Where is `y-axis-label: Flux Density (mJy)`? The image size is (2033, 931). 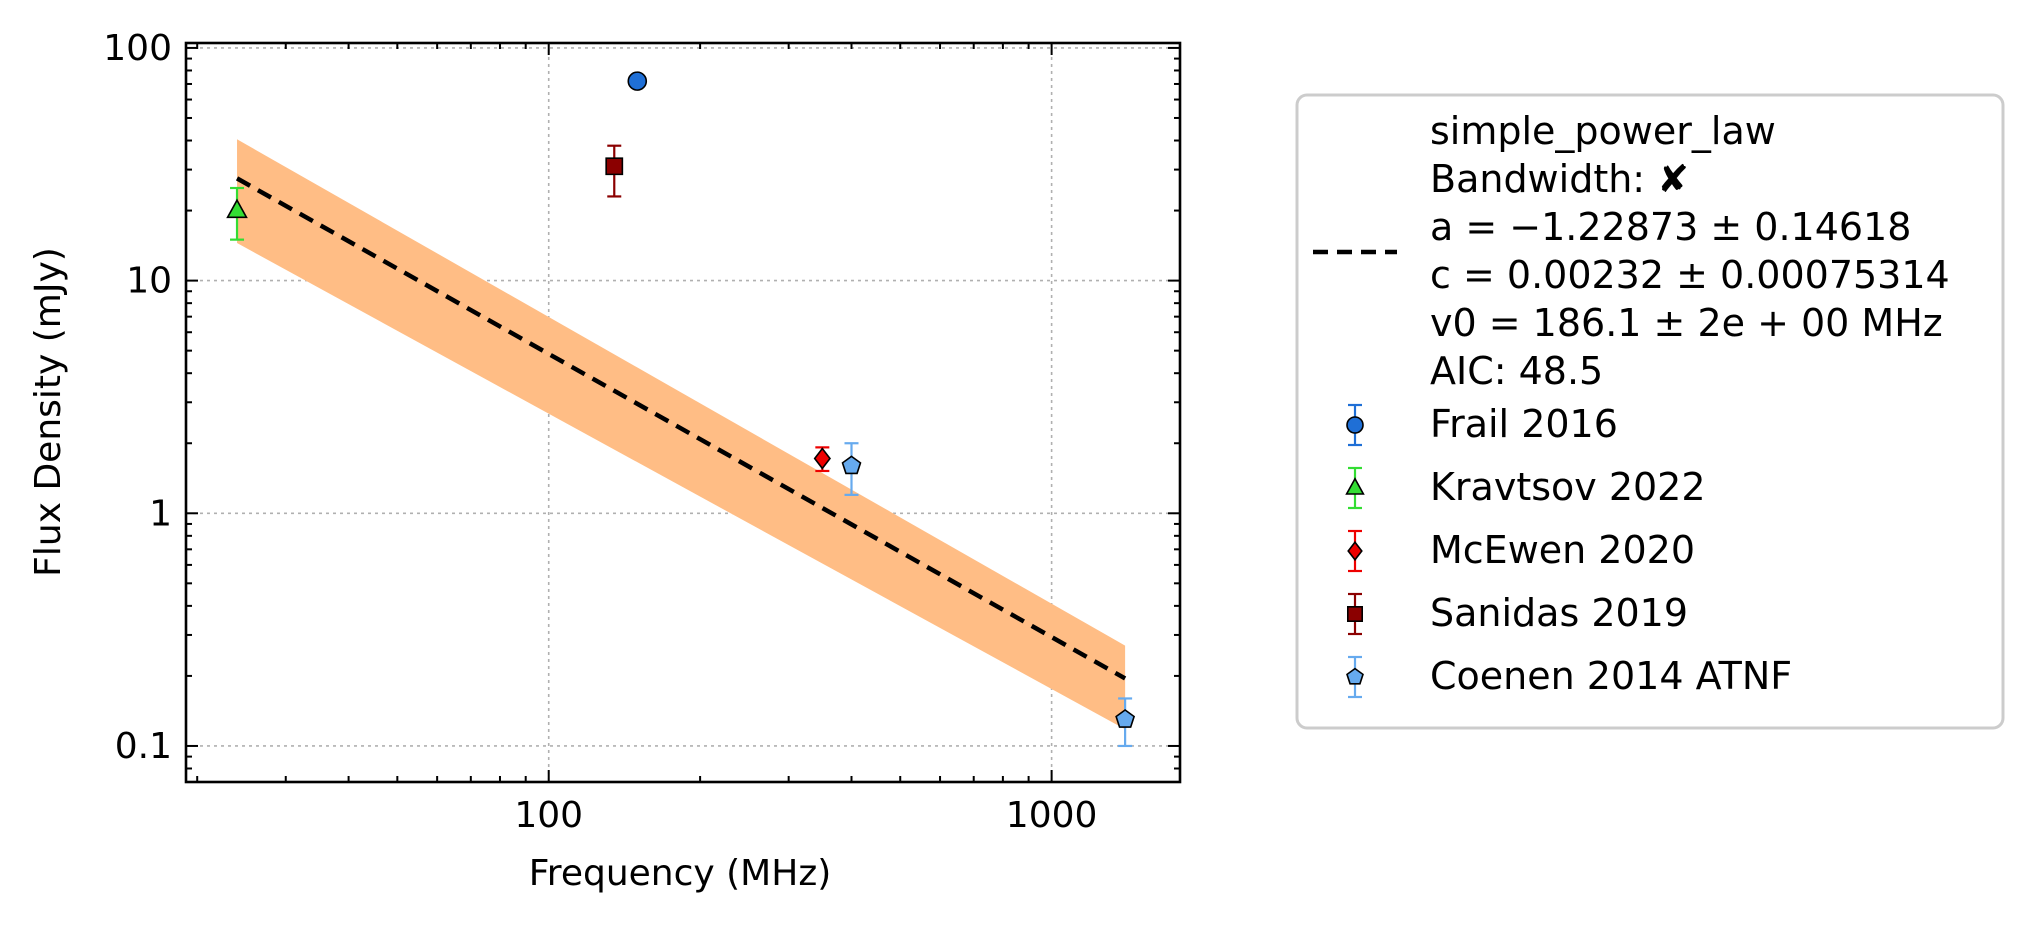 y-axis-label: Flux Density (mJy) is located at coordinates (48, 412).